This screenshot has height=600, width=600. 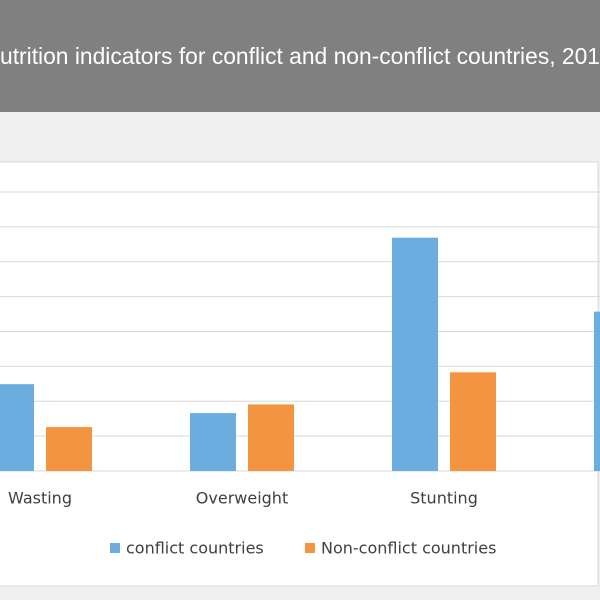 What do you see at coordinates (242, 498) in the screenshot?
I see `x-tick-label: Overweight` at bounding box center [242, 498].